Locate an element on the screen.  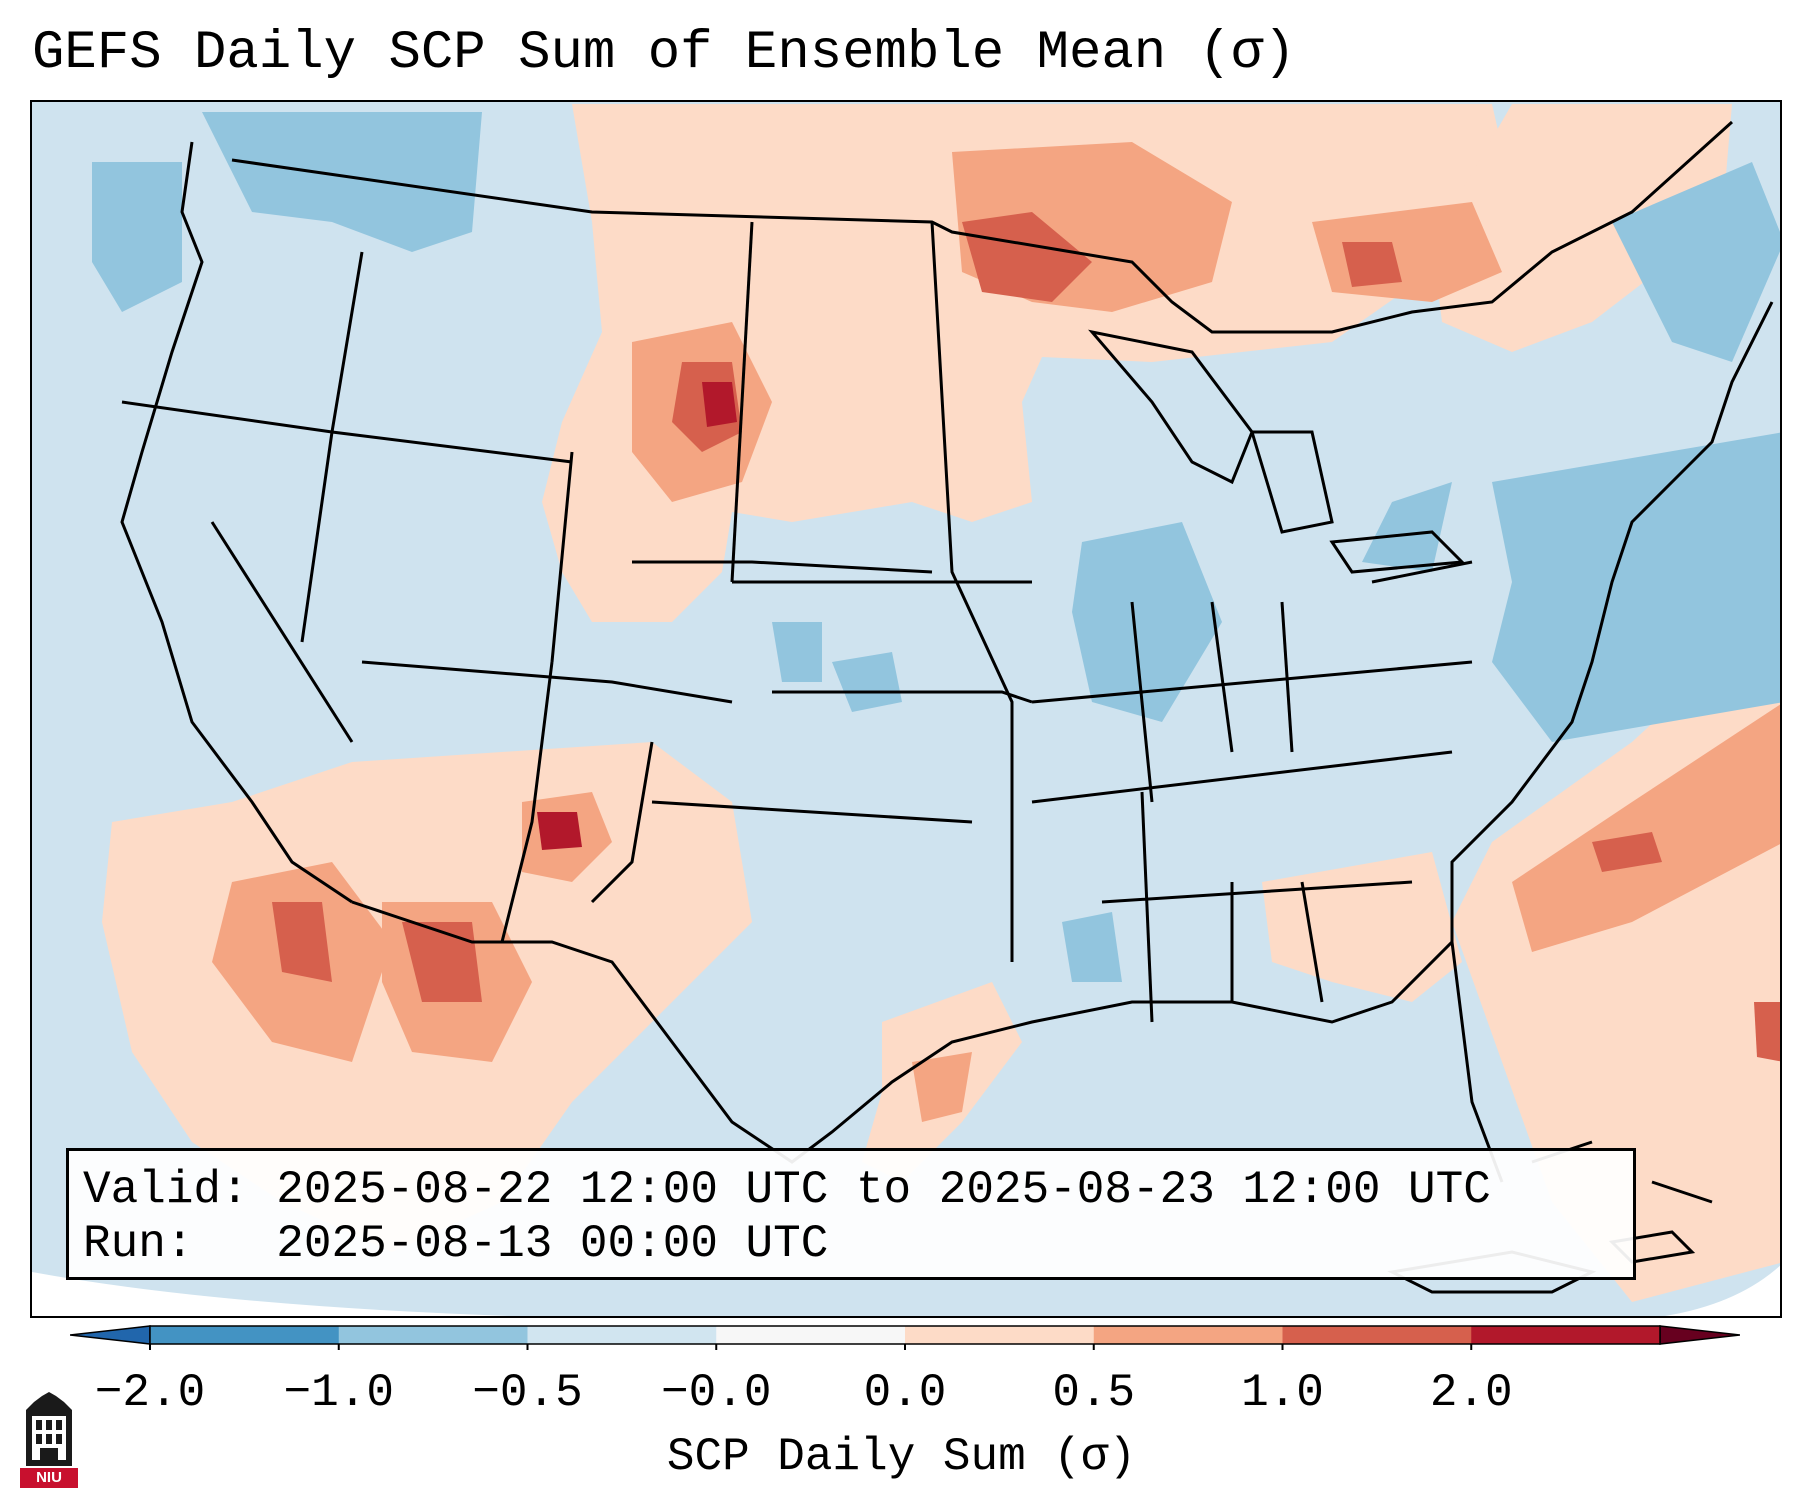
university-tower-icon is located at coordinates (49, 1440).